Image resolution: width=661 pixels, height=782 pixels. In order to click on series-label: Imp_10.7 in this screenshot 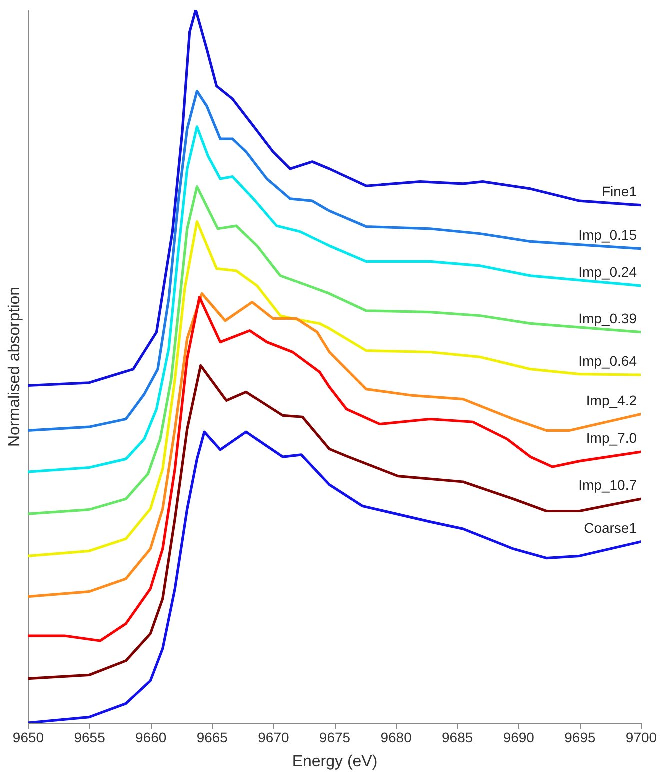, I will do `click(608, 485)`.